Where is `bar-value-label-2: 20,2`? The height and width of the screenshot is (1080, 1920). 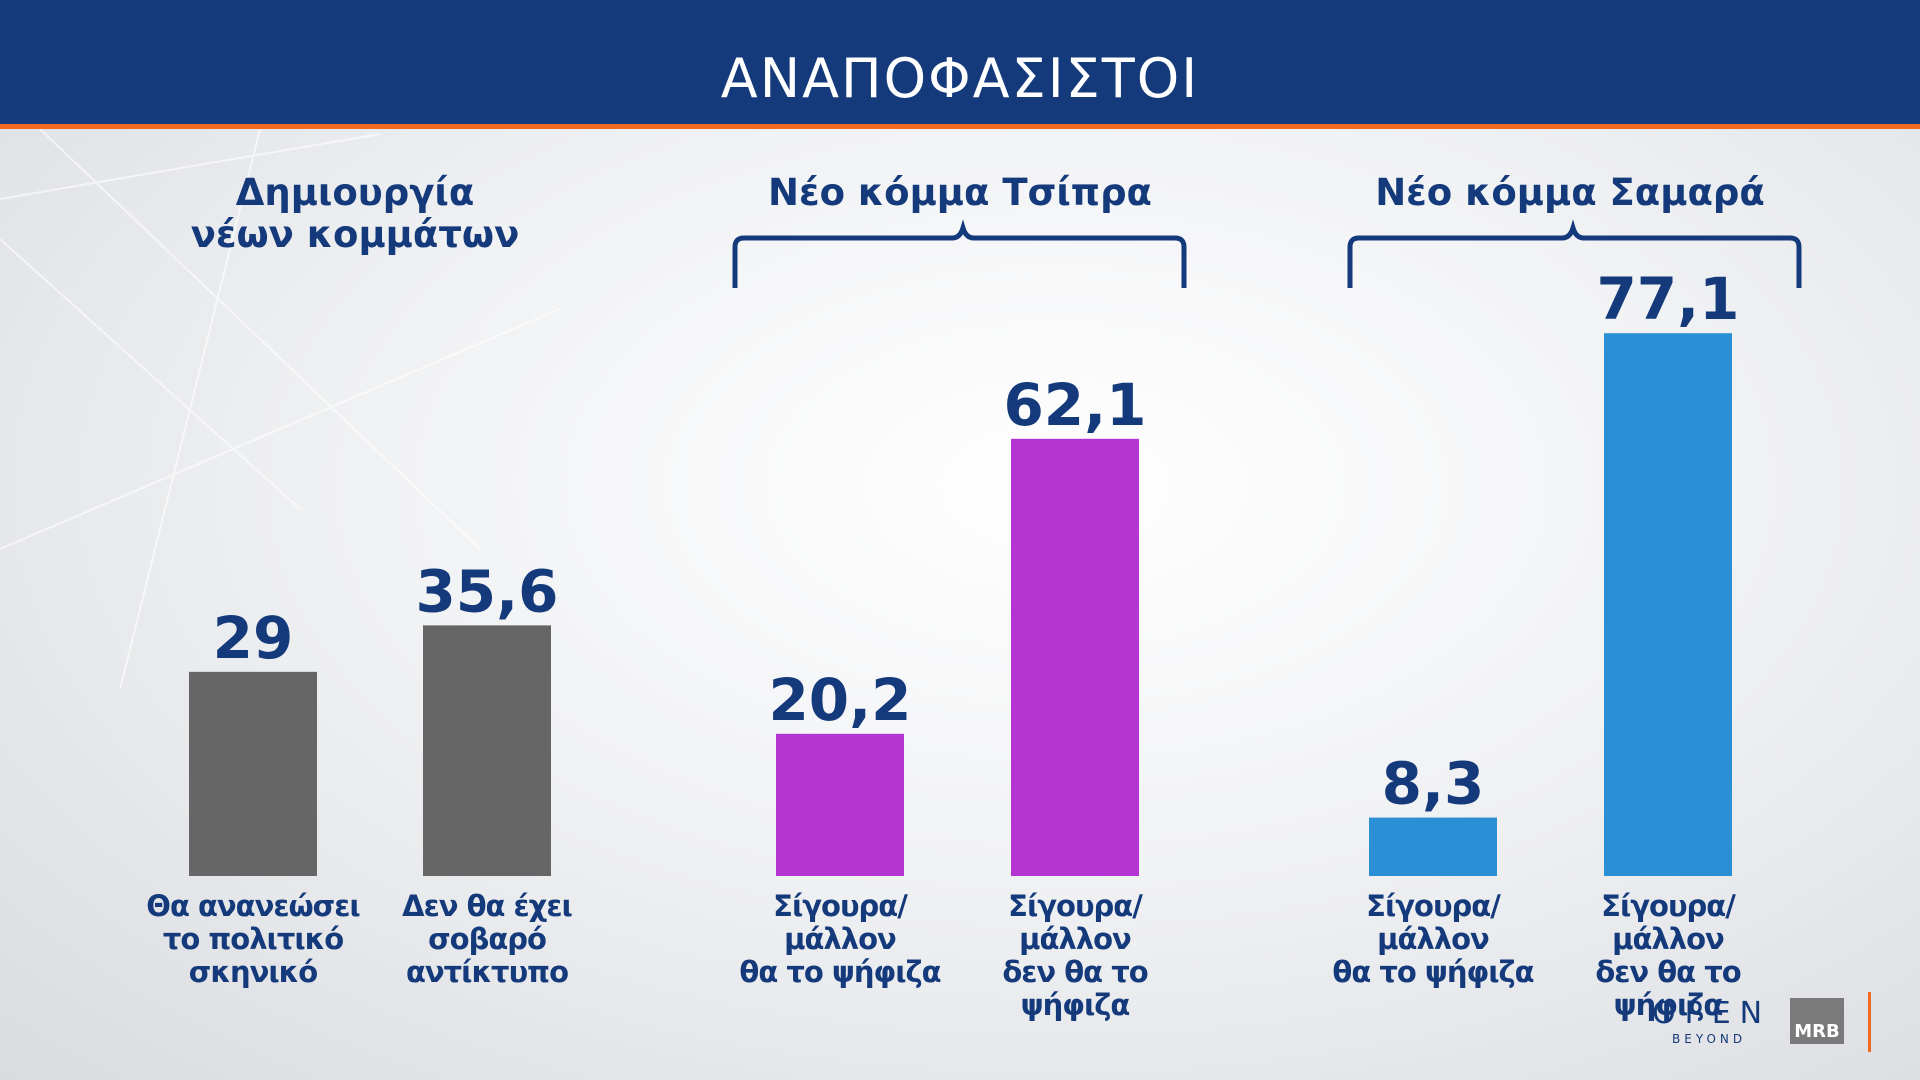
bar-value-label-2: 20,2 is located at coordinates (839, 700).